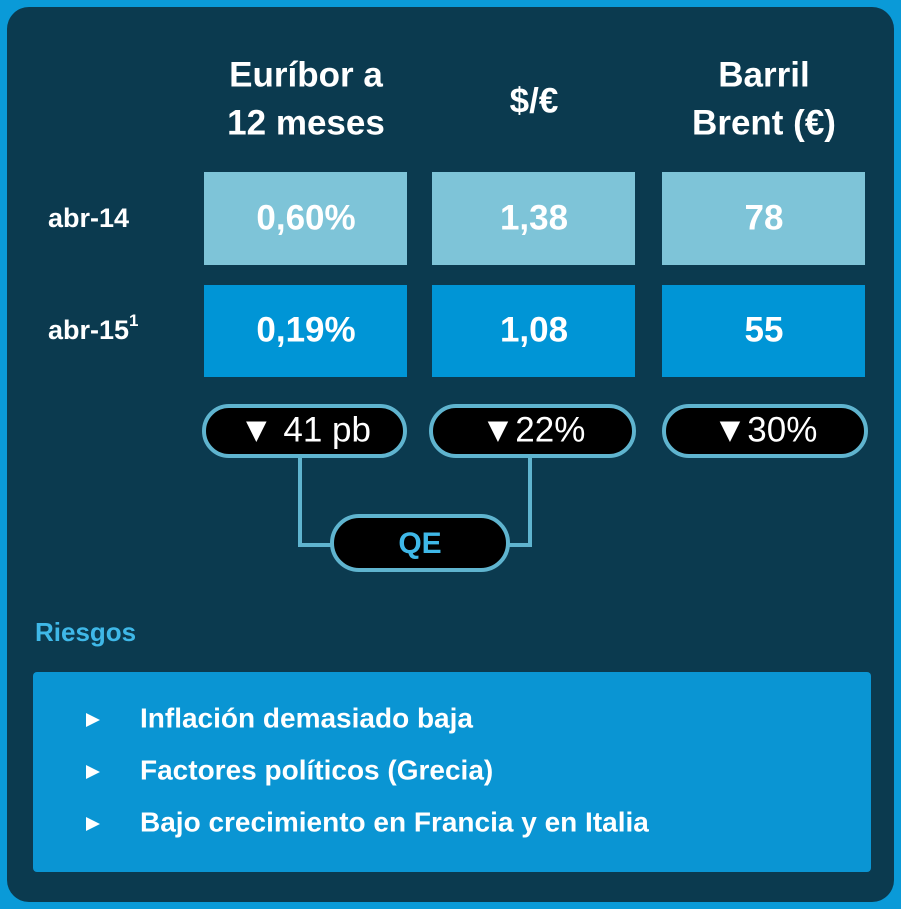  I want to click on column-header: Barril, so click(763, 74).